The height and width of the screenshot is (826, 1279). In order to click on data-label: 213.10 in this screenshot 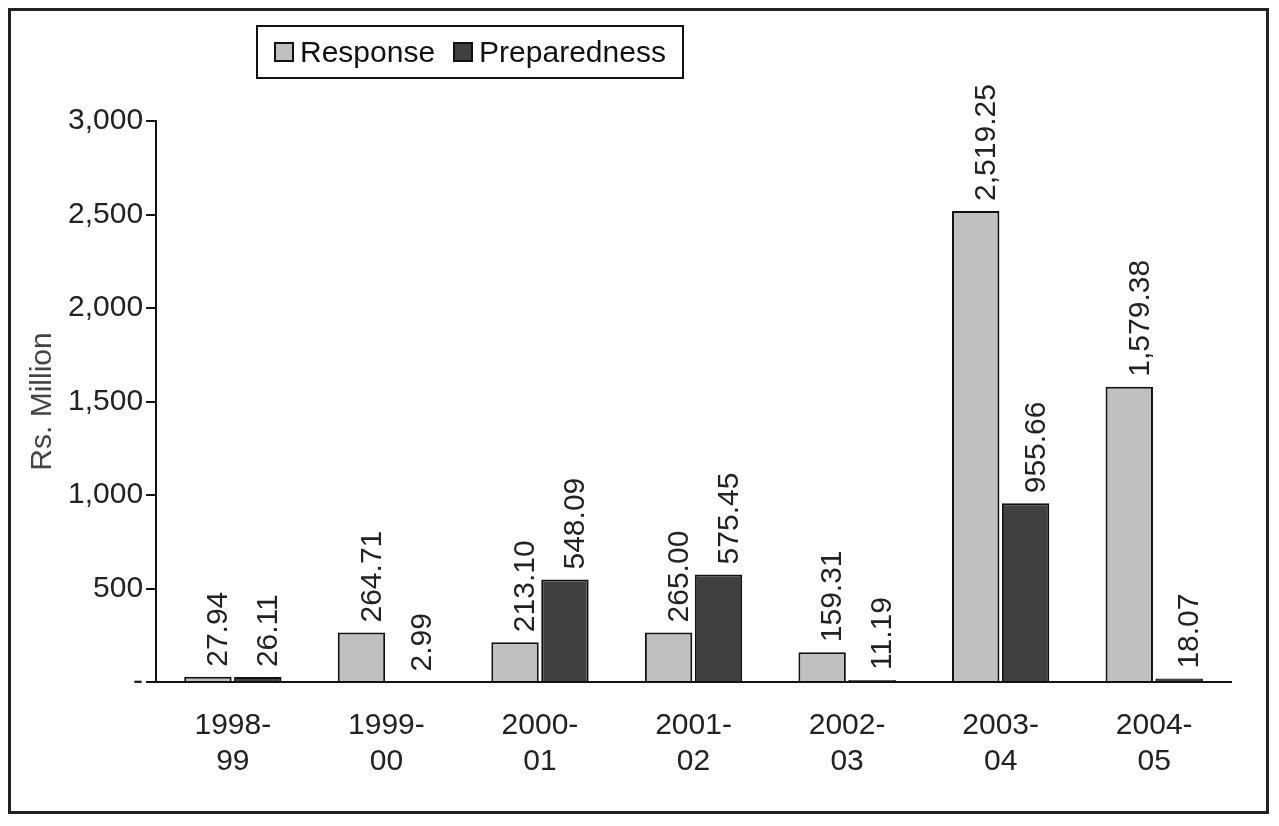, I will do `click(524, 586)`.